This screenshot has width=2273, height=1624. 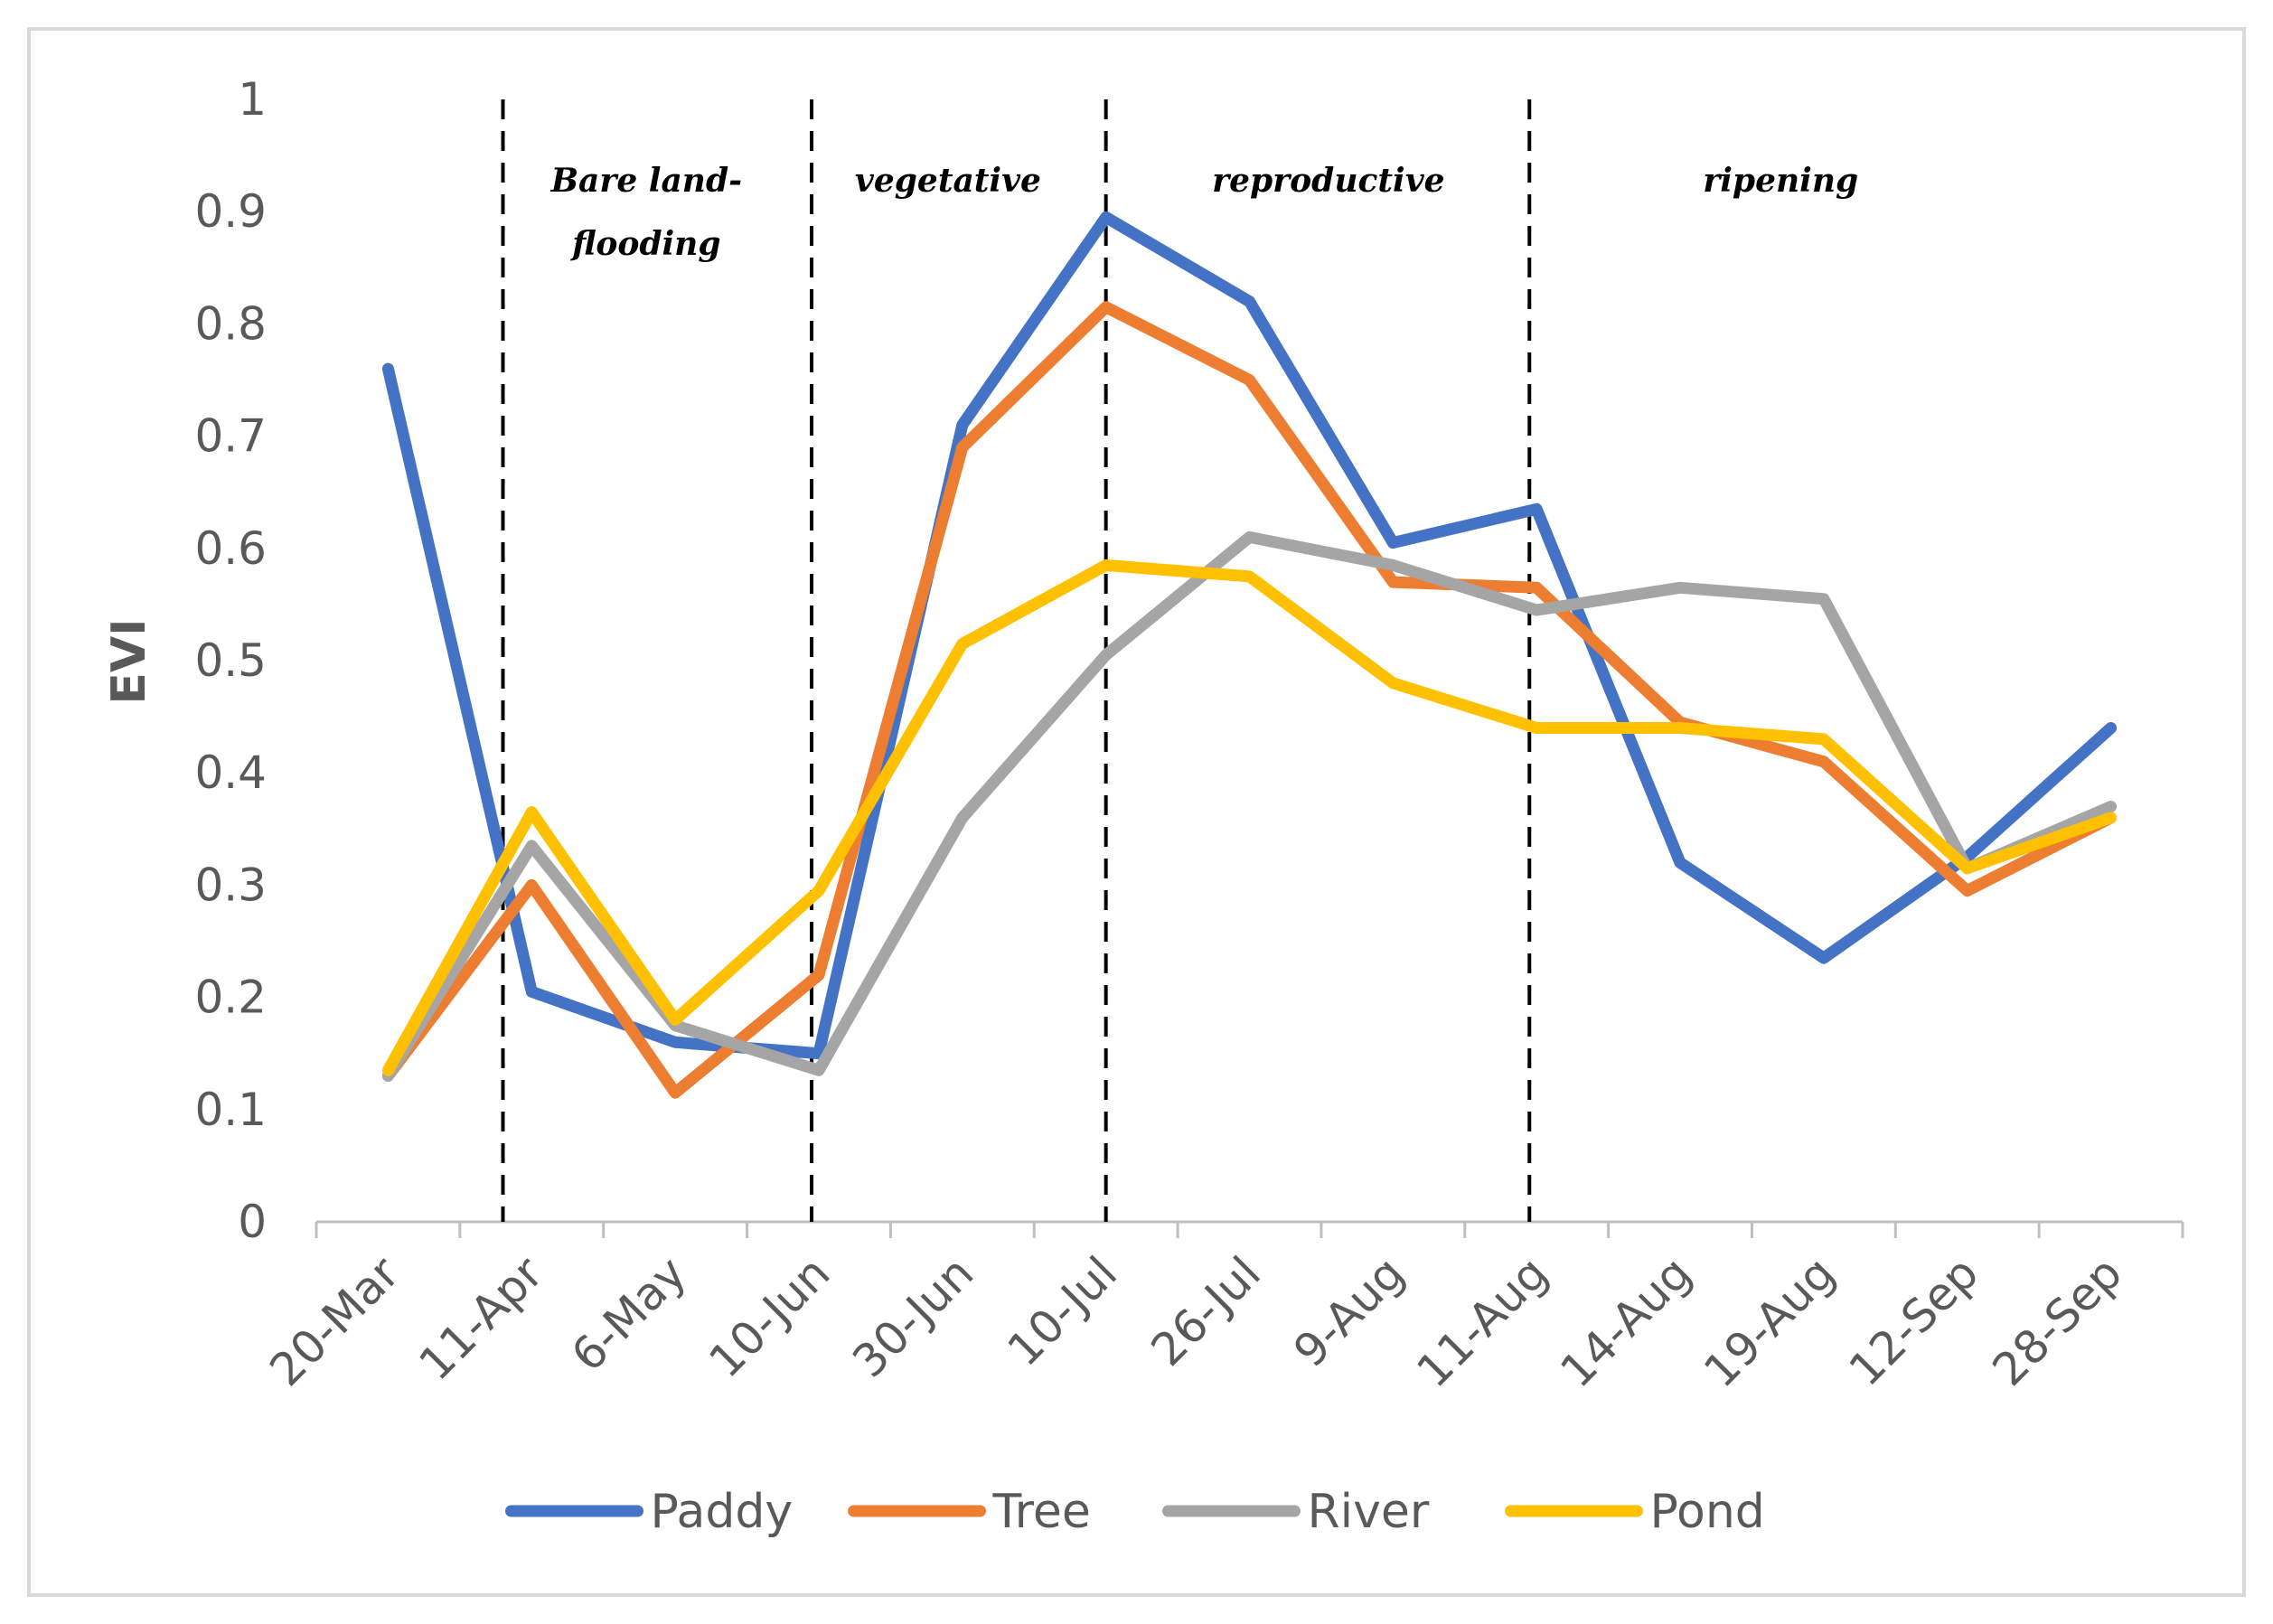 I want to click on x-tick-label: 11-Aug, so click(x=1482, y=1322).